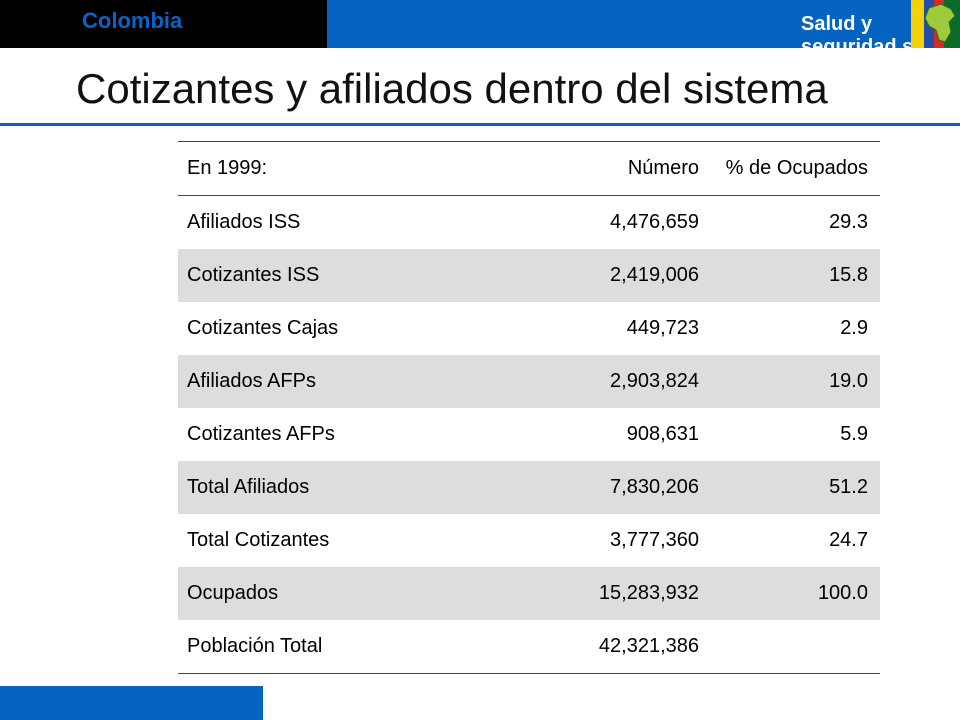 Image resolution: width=960 pixels, height=720 pixels. I want to click on row-number: 4,476,659, so click(654, 222).